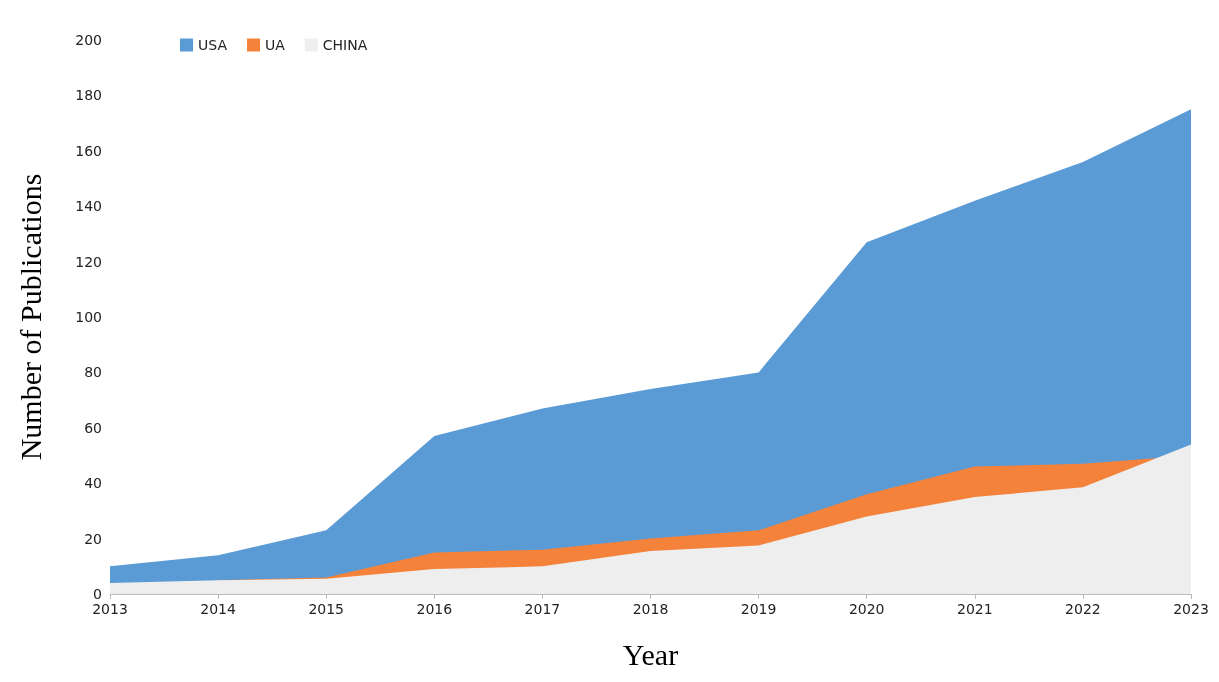 The image size is (1219, 682). What do you see at coordinates (88, 95) in the screenshot?
I see `y-tick-label: 180` at bounding box center [88, 95].